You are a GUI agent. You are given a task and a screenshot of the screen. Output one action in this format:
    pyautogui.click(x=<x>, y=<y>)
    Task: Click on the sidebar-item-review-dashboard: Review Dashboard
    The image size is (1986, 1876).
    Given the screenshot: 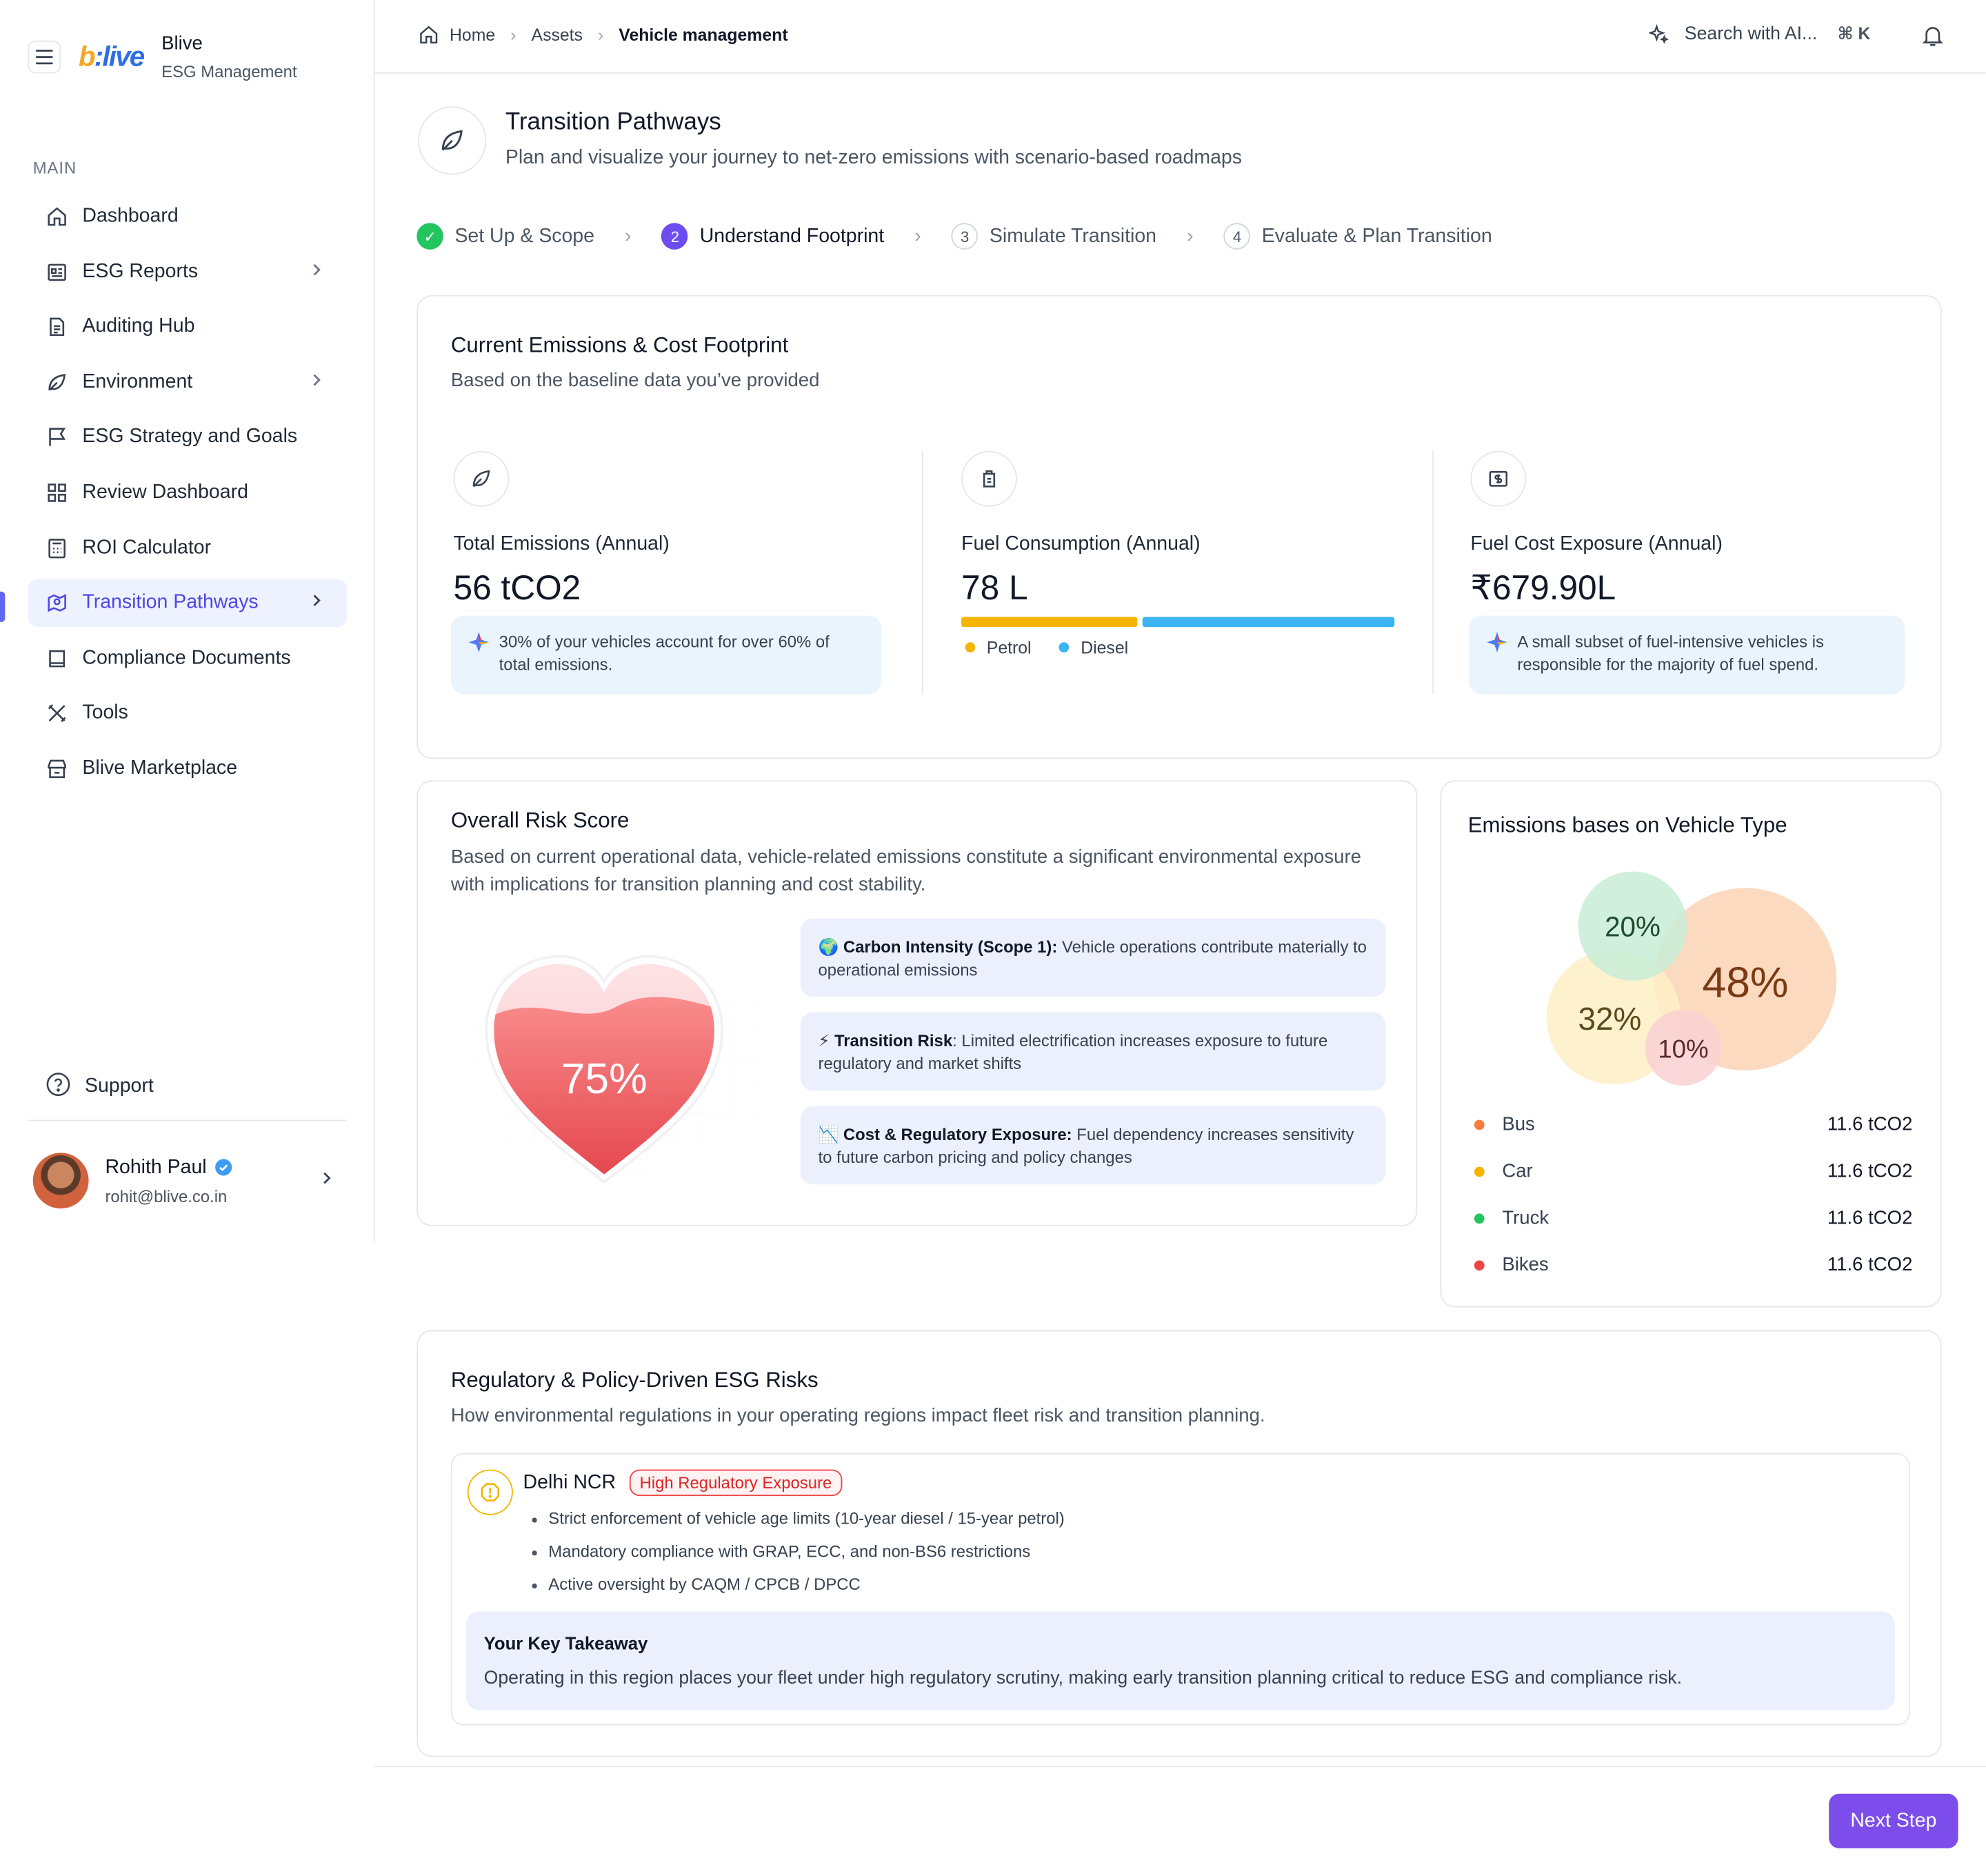 What is the action you would take?
    pyautogui.click(x=187, y=493)
    